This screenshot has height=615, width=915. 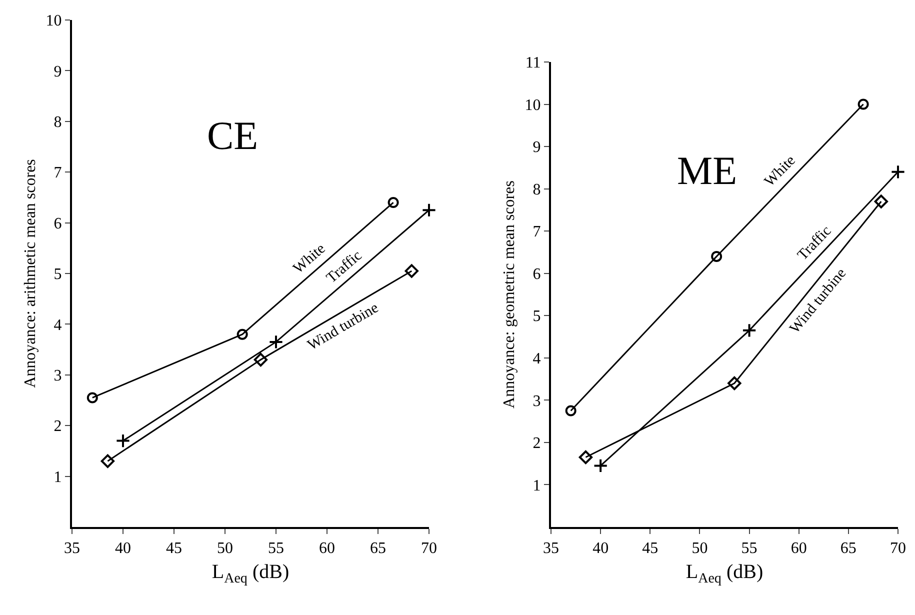 I want to click on text: CE, so click(x=232, y=135).